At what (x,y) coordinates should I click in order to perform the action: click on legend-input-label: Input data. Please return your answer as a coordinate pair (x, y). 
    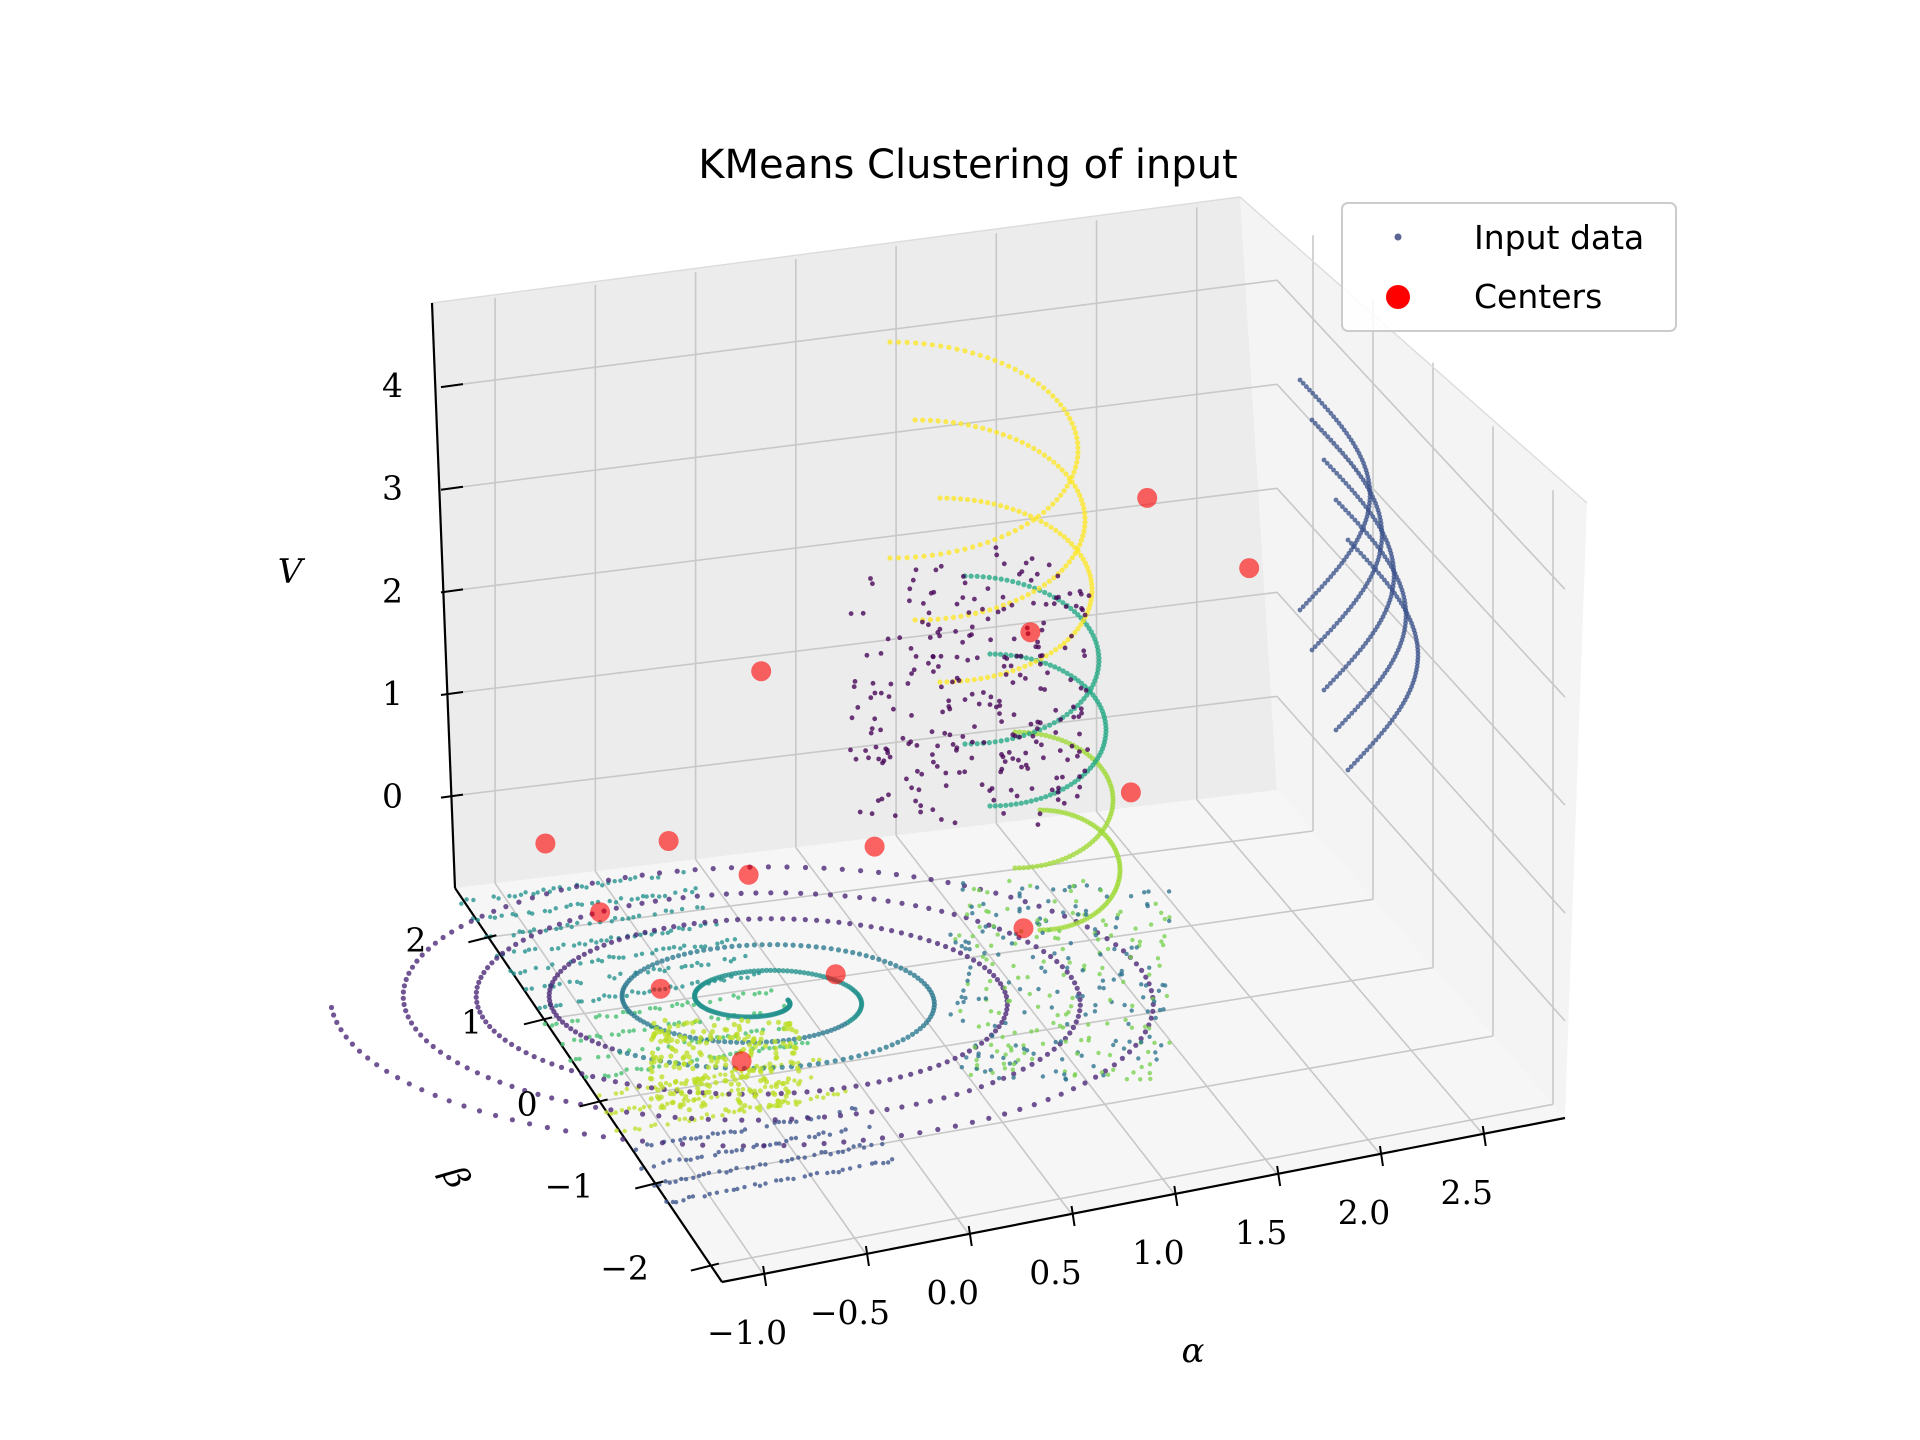
    Looking at the image, I should click on (1559, 237).